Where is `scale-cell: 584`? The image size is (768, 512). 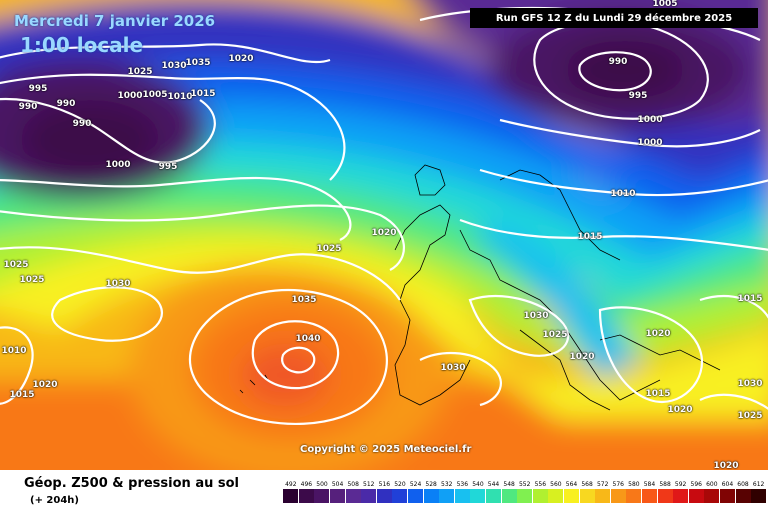 scale-cell: 584 is located at coordinates (649, 491).